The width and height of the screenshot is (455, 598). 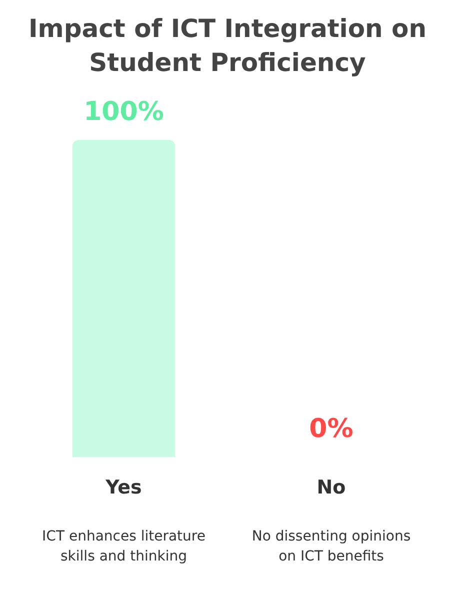 What do you see at coordinates (227, 46) in the screenshot?
I see `chart-title: Impact of ICT Integration on Student Proficiency` at bounding box center [227, 46].